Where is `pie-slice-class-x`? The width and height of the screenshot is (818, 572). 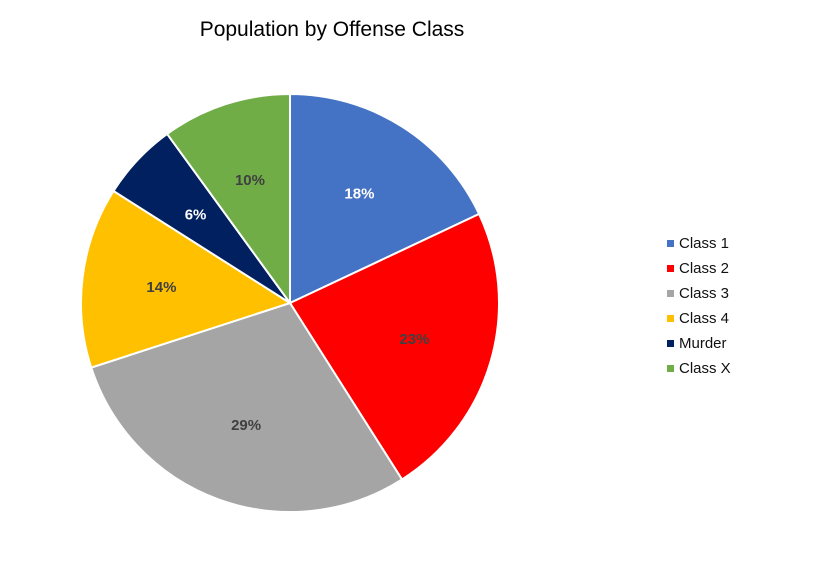 pie-slice-class-x is located at coordinates (228, 199).